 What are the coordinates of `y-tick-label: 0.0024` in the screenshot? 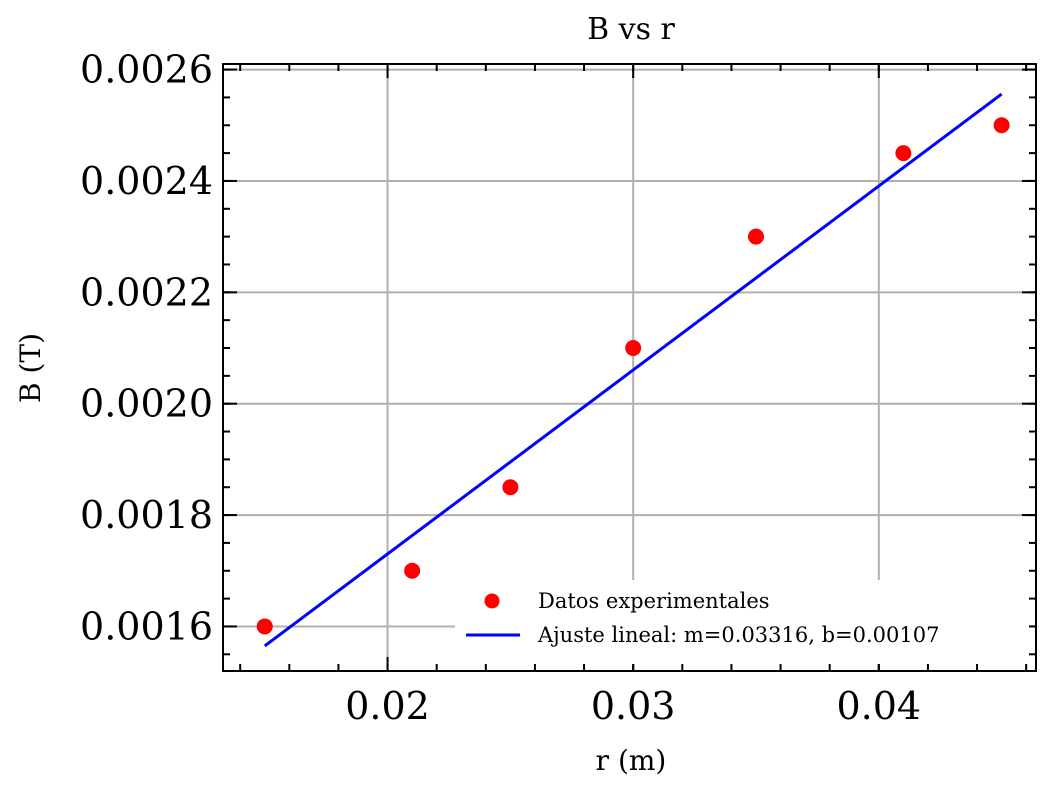 It's located at (146, 181).